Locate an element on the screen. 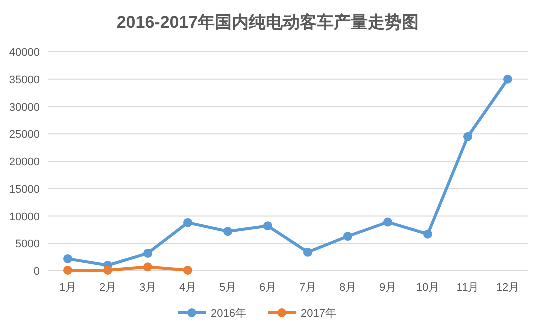 This screenshot has width=536, height=334. y-tick-label: 20000 is located at coordinates (24, 162).